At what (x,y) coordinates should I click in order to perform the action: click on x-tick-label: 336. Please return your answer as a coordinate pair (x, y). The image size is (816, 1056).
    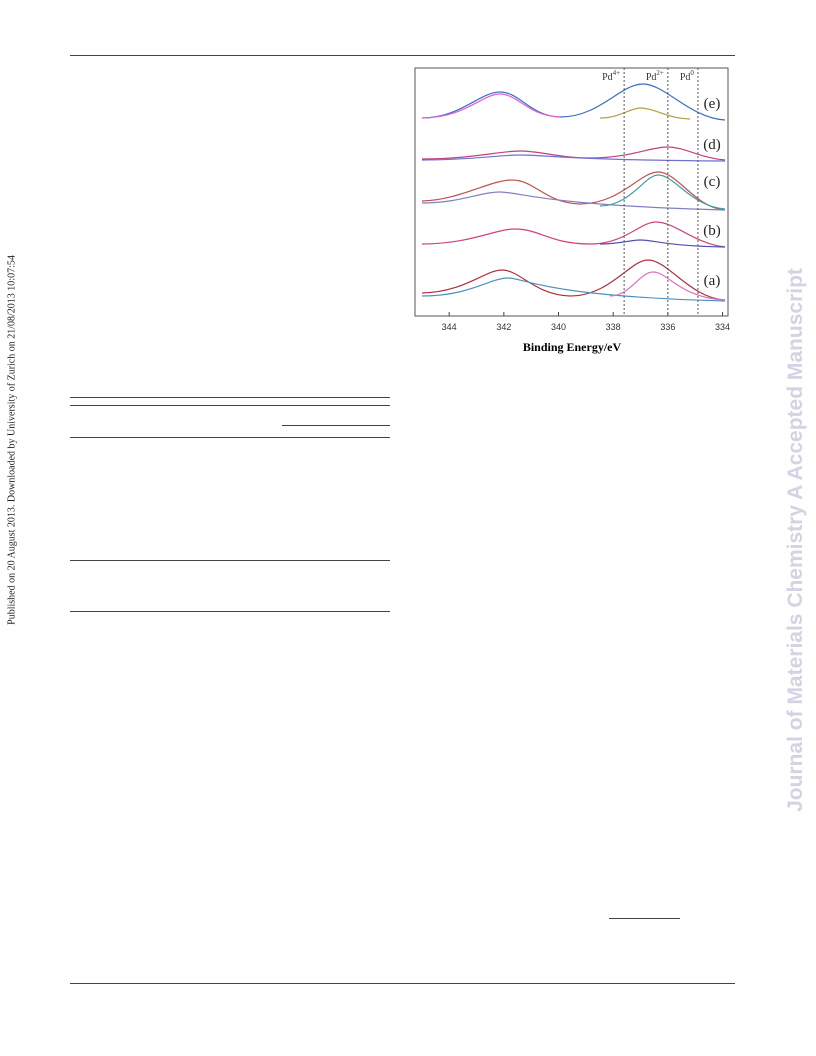
    Looking at the image, I should click on (667, 327).